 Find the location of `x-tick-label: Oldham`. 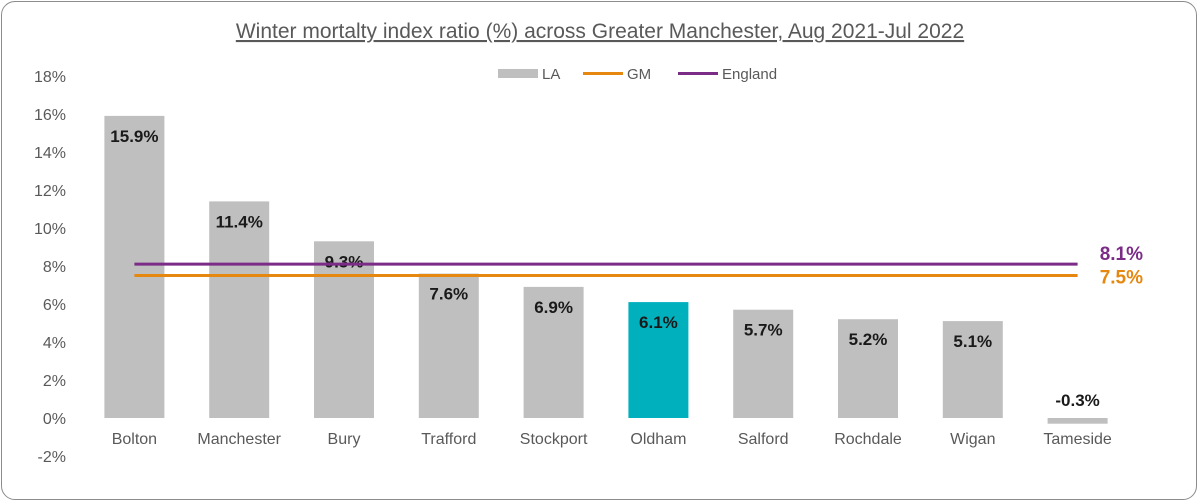

x-tick-label: Oldham is located at coordinates (658, 439).